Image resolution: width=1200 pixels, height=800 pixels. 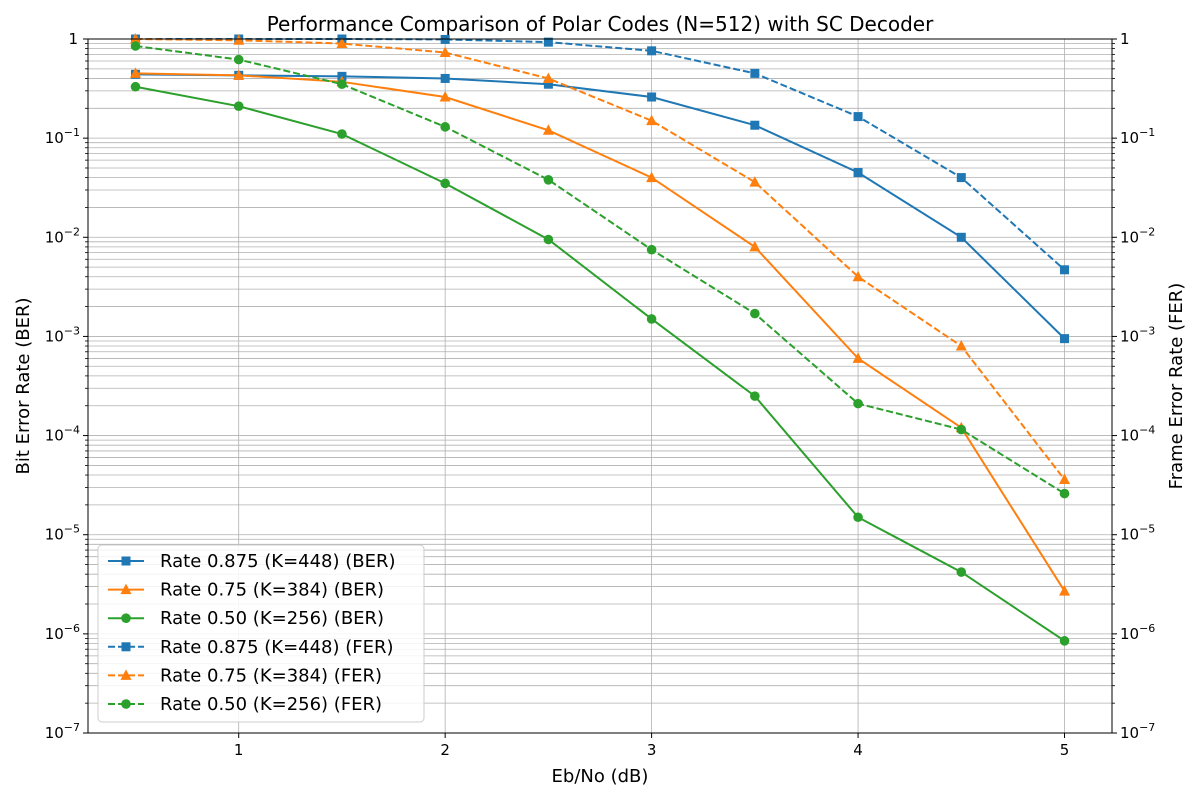 I want to click on y-tick-label-left: 10⁻³, so click(x=62, y=334).